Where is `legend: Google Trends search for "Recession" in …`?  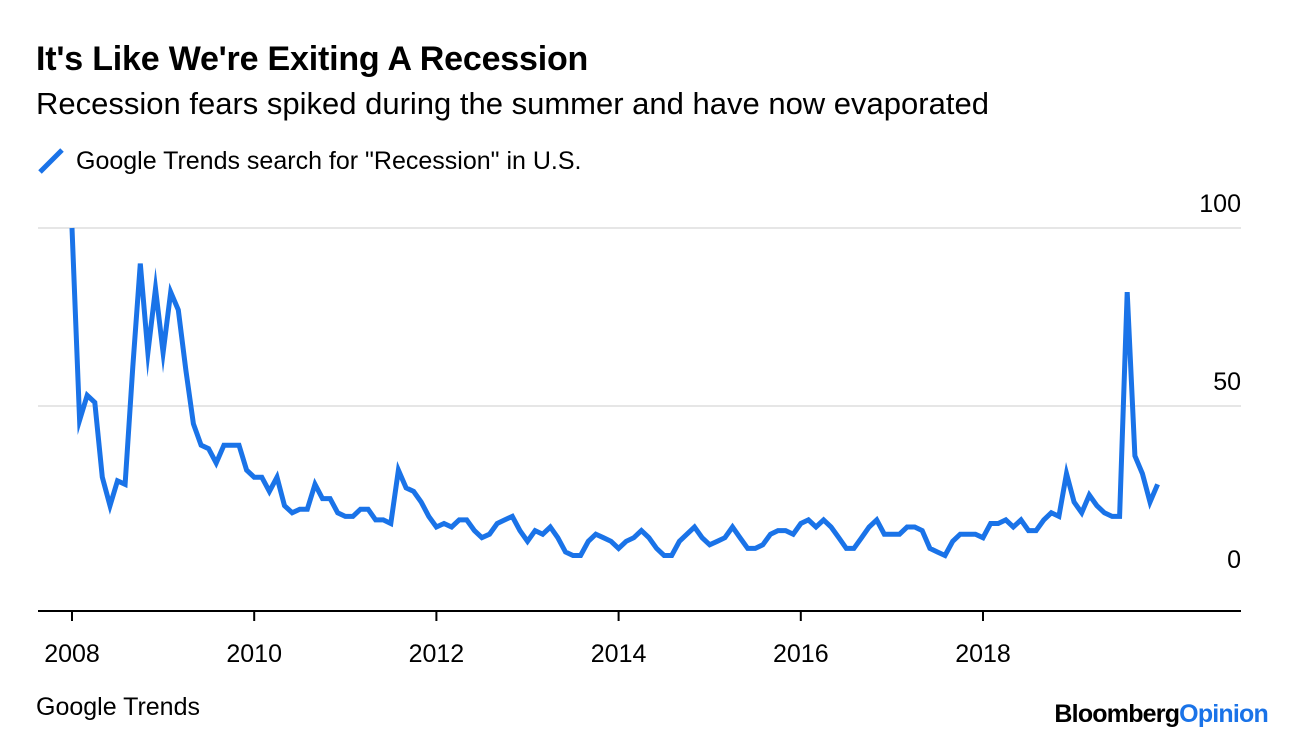 legend: Google Trends search for "Recession" in … is located at coordinates (308, 161).